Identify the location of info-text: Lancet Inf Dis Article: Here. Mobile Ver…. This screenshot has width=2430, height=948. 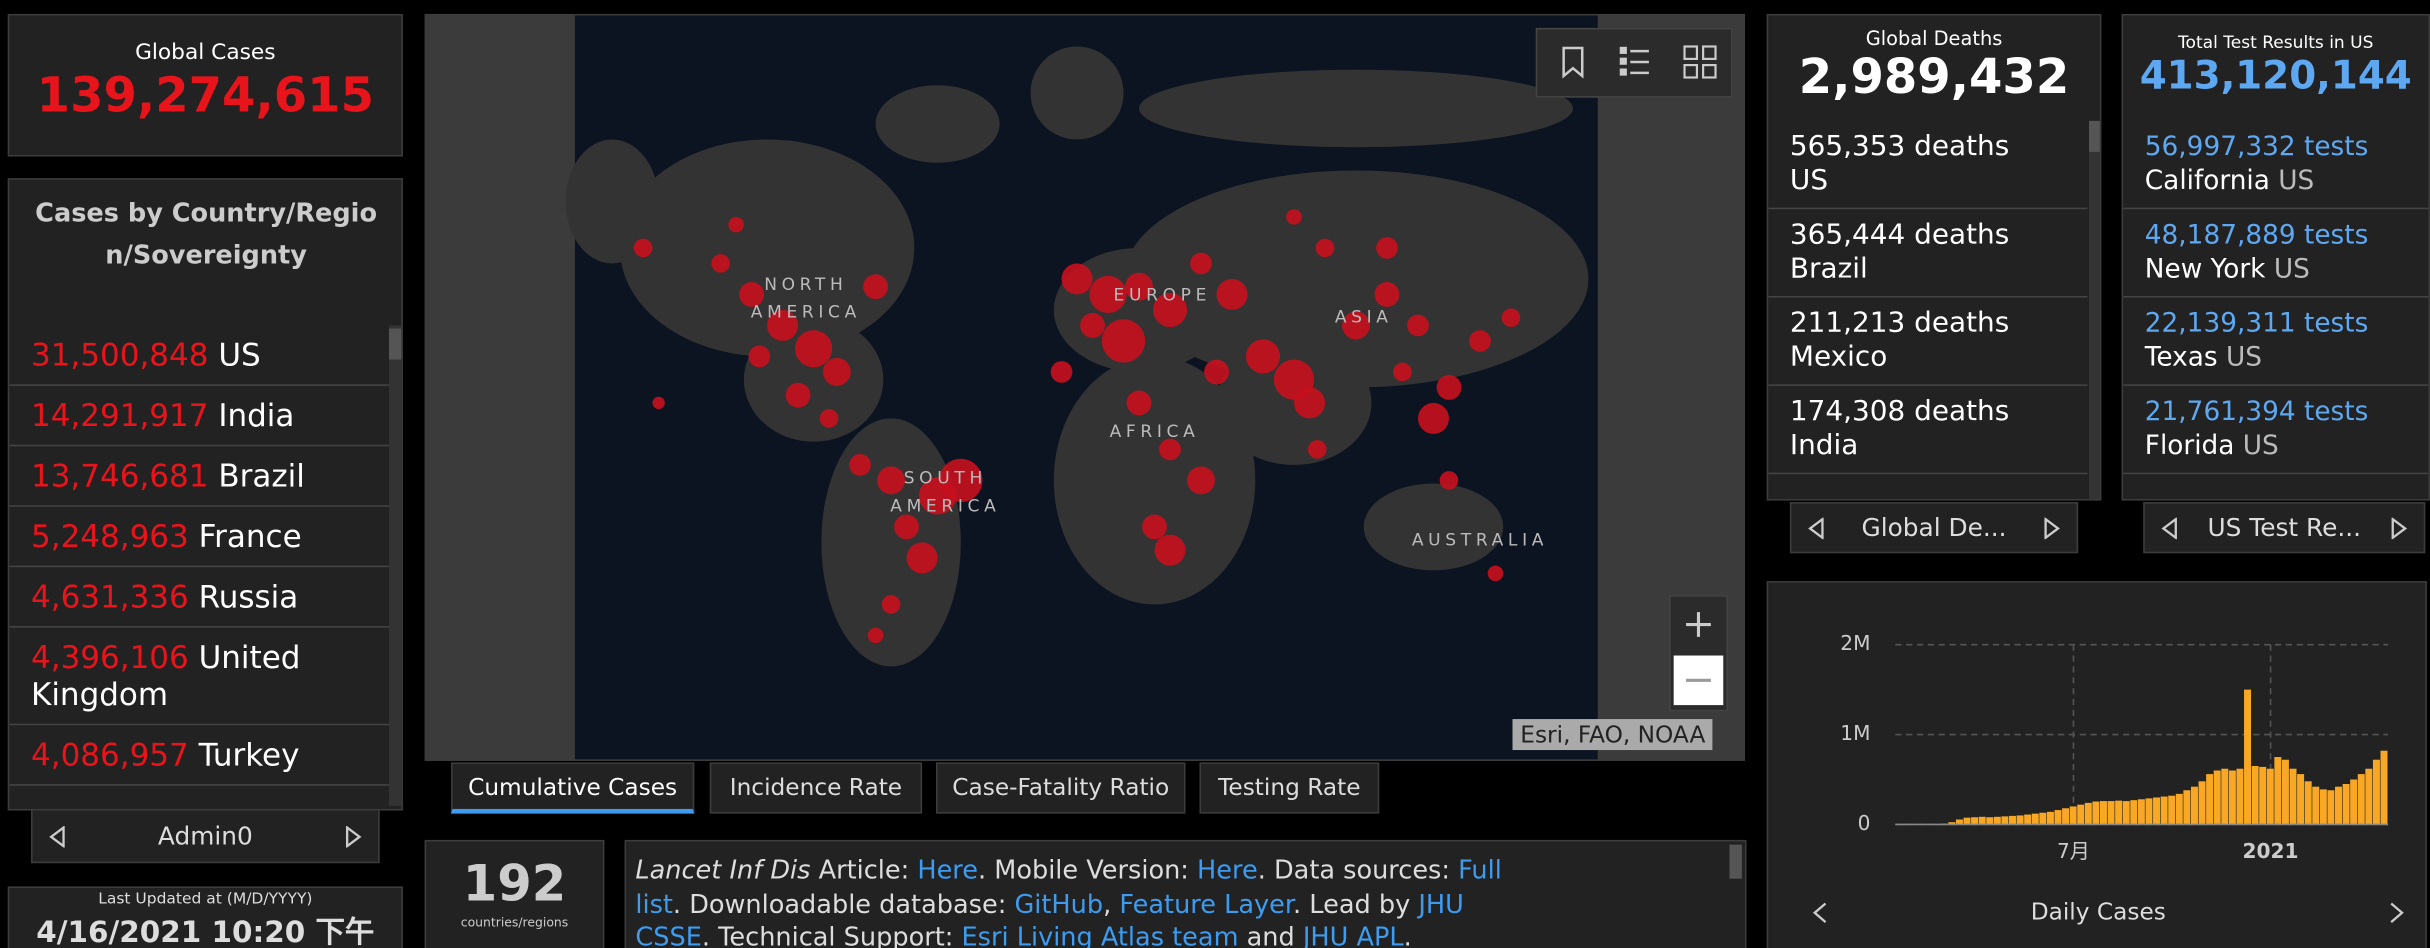
(1069, 901).